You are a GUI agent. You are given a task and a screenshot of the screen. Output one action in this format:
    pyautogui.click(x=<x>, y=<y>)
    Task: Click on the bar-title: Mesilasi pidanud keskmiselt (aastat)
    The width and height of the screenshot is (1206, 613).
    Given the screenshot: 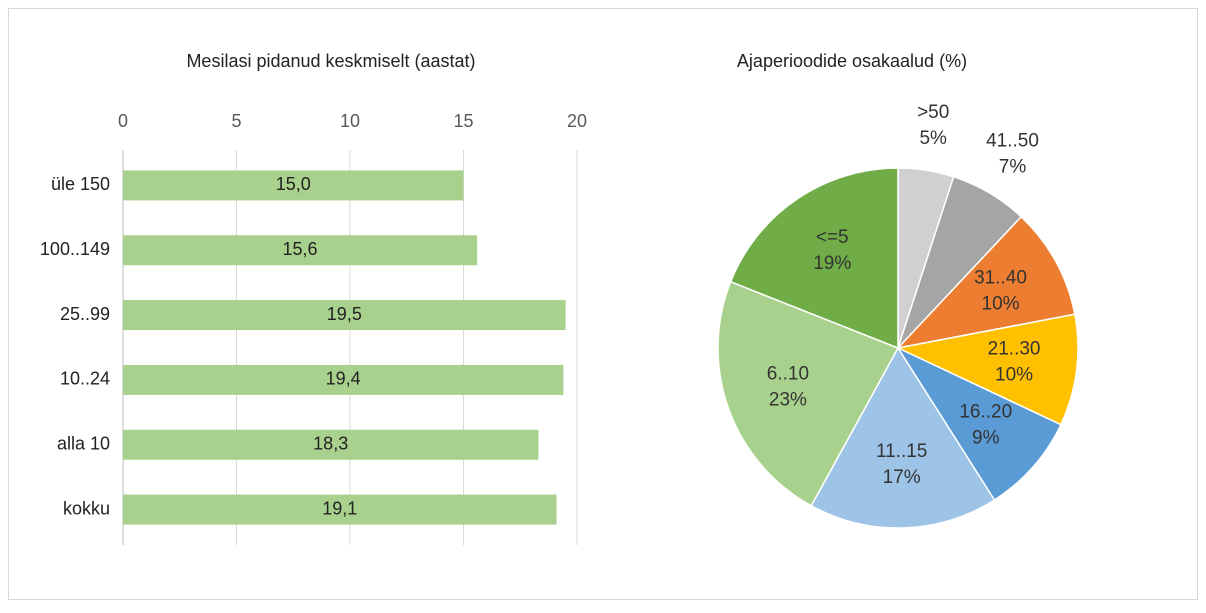 What is the action you would take?
    pyautogui.click(x=330, y=61)
    